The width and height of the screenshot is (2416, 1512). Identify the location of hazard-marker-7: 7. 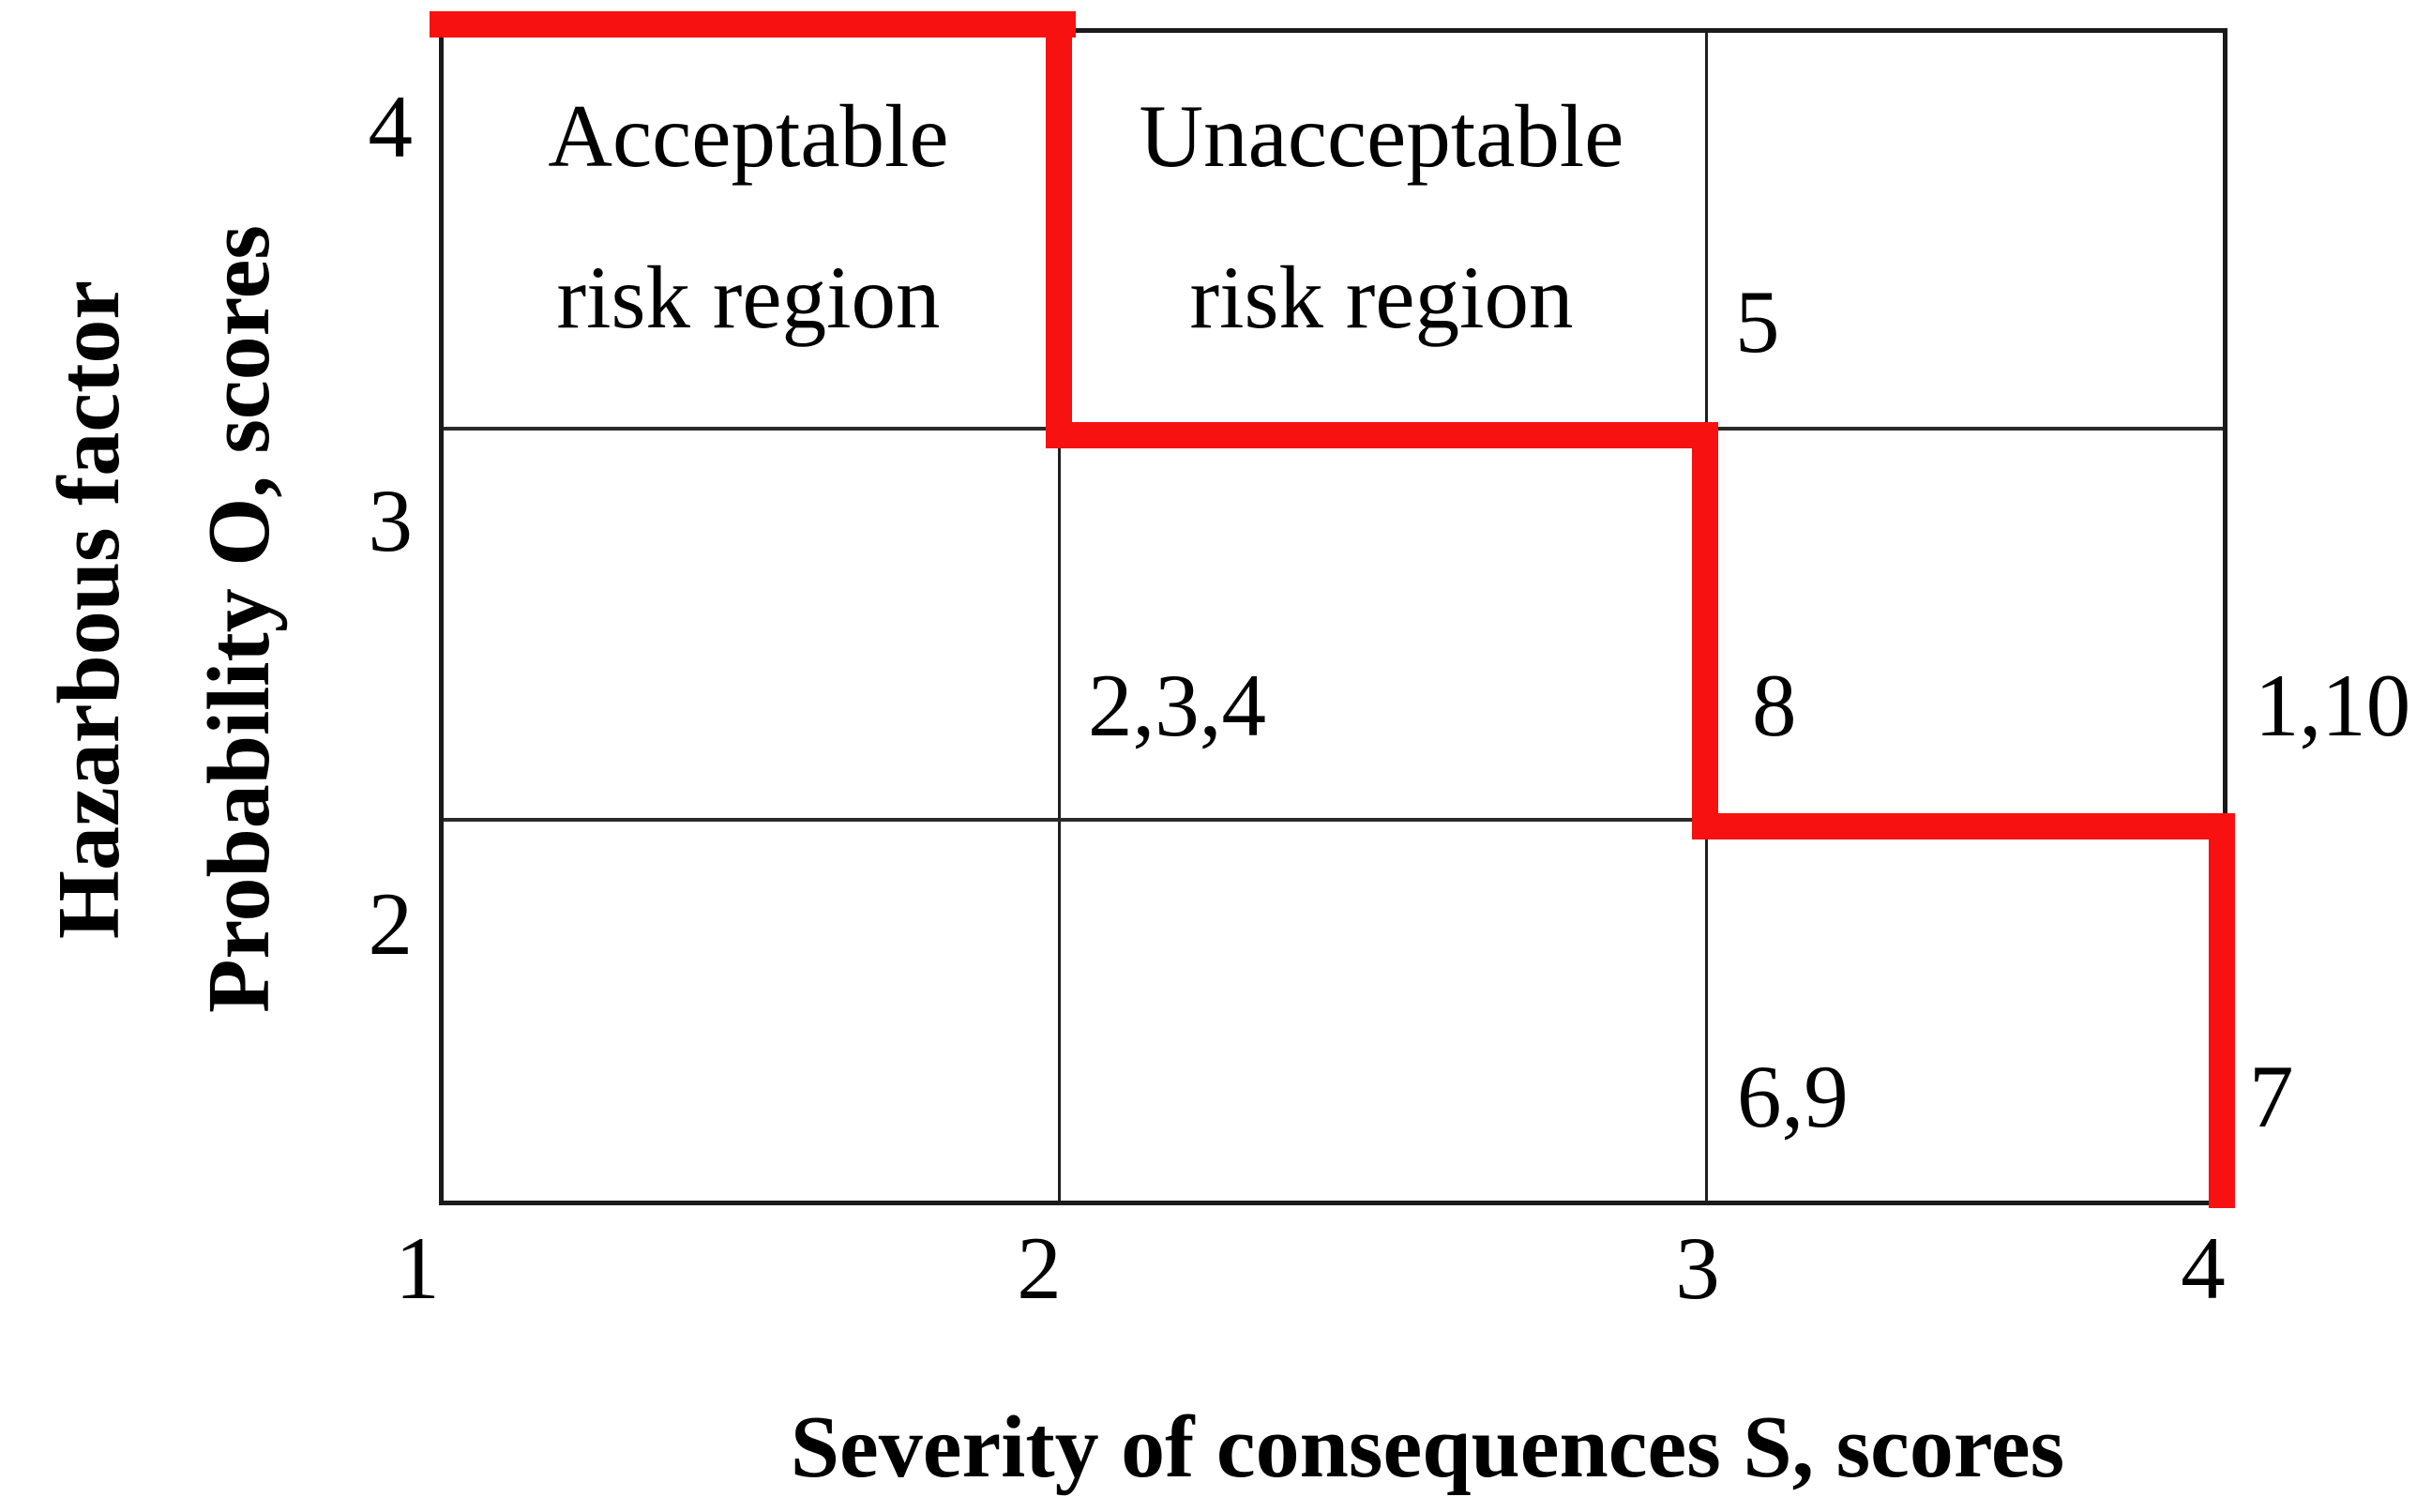
(2271, 1096).